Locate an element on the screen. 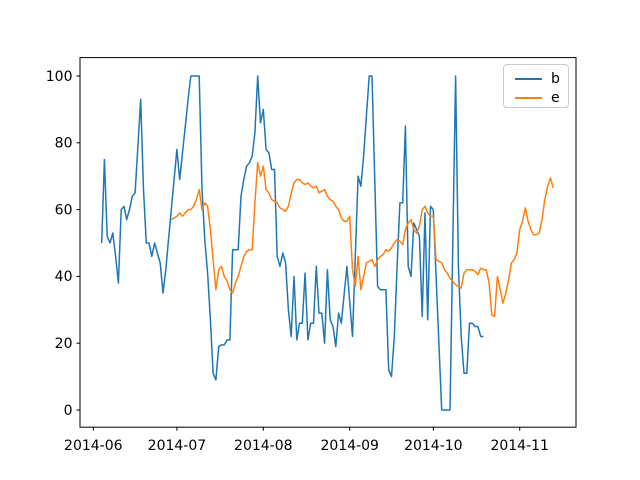 The height and width of the screenshot is (480, 640). legend-entry-b: b is located at coordinates (541, 79).